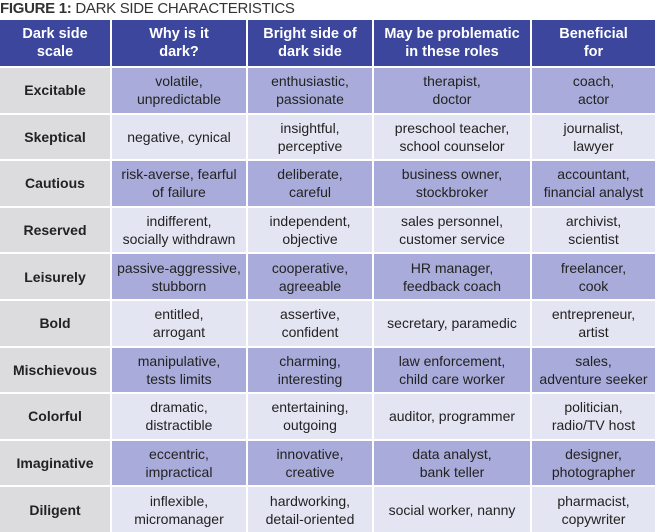 The image size is (655, 532). What do you see at coordinates (310, 425) in the screenshot?
I see `cell-line: outgoing` at bounding box center [310, 425].